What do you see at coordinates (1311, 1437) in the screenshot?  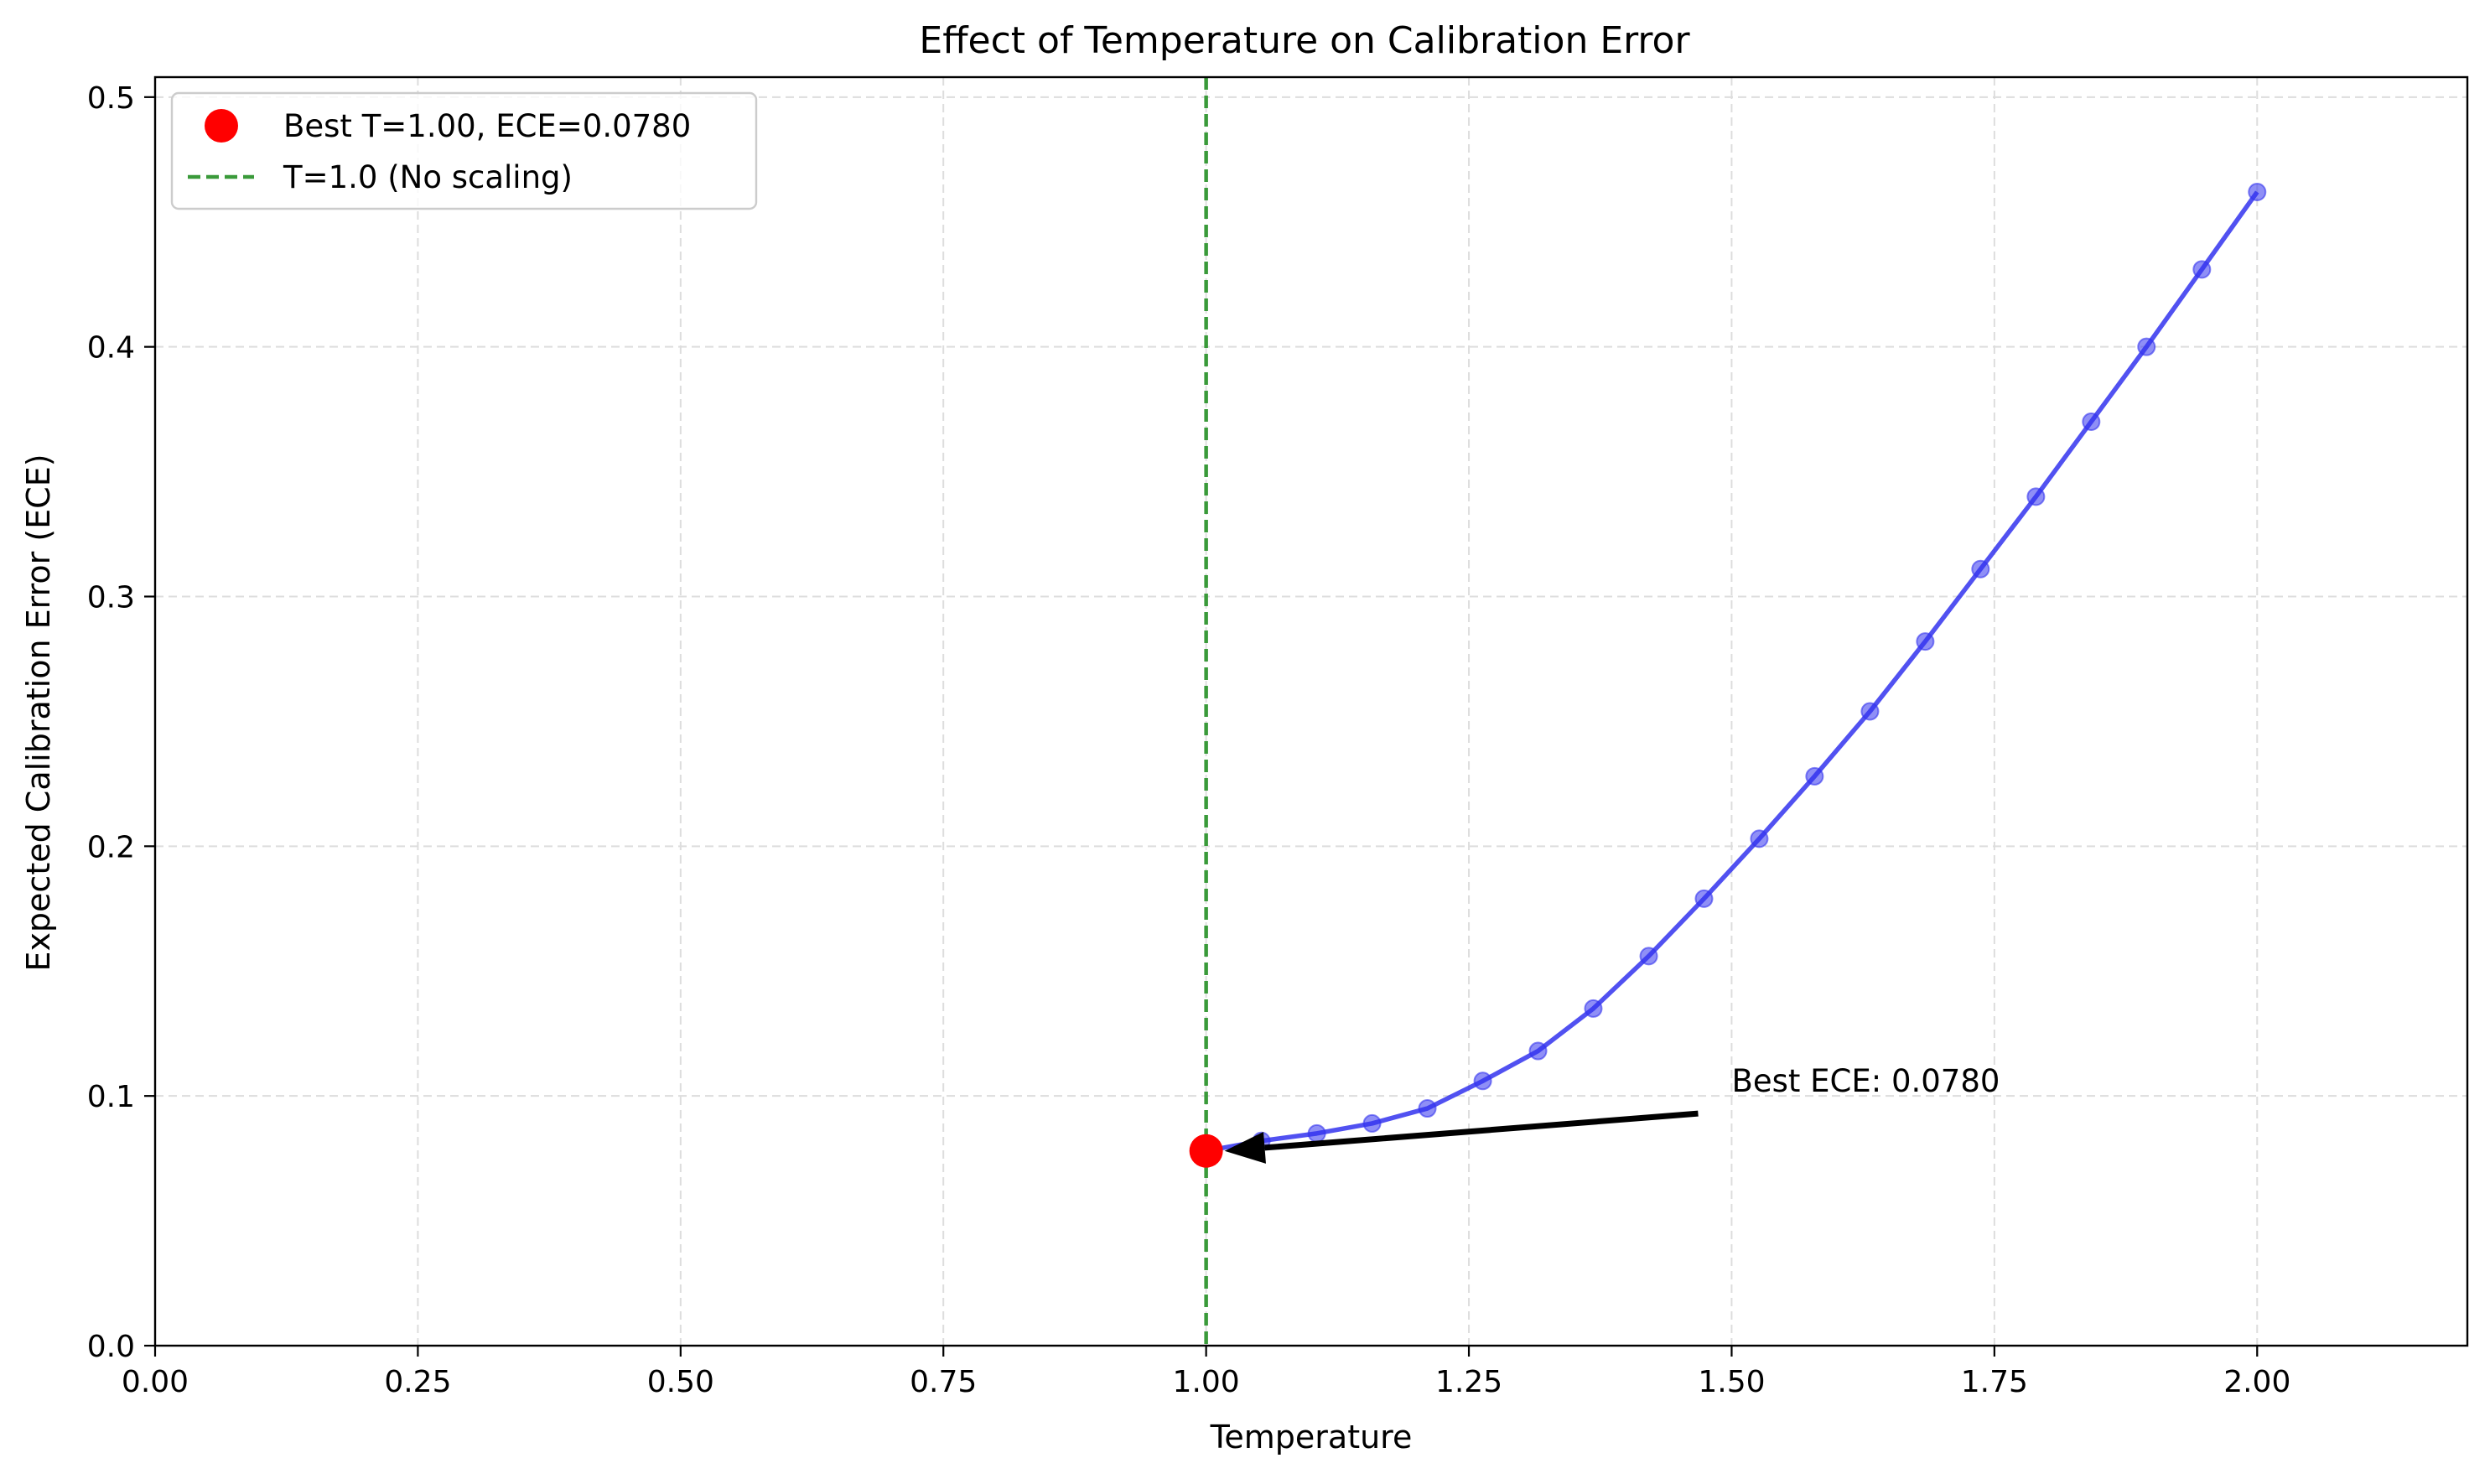 I see `x-axis-label: Temperature` at bounding box center [1311, 1437].